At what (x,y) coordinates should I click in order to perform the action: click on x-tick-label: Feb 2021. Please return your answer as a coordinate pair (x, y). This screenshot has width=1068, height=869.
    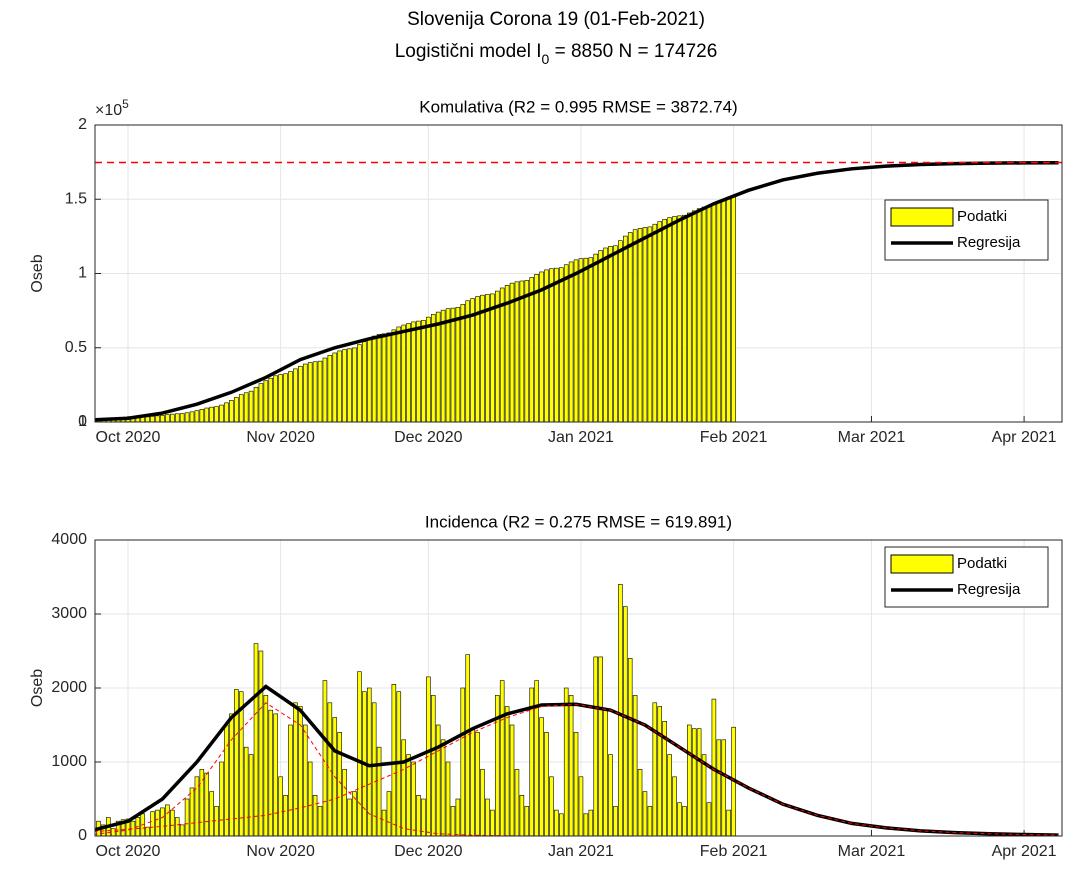
    Looking at the image, I should click on (734, 851).